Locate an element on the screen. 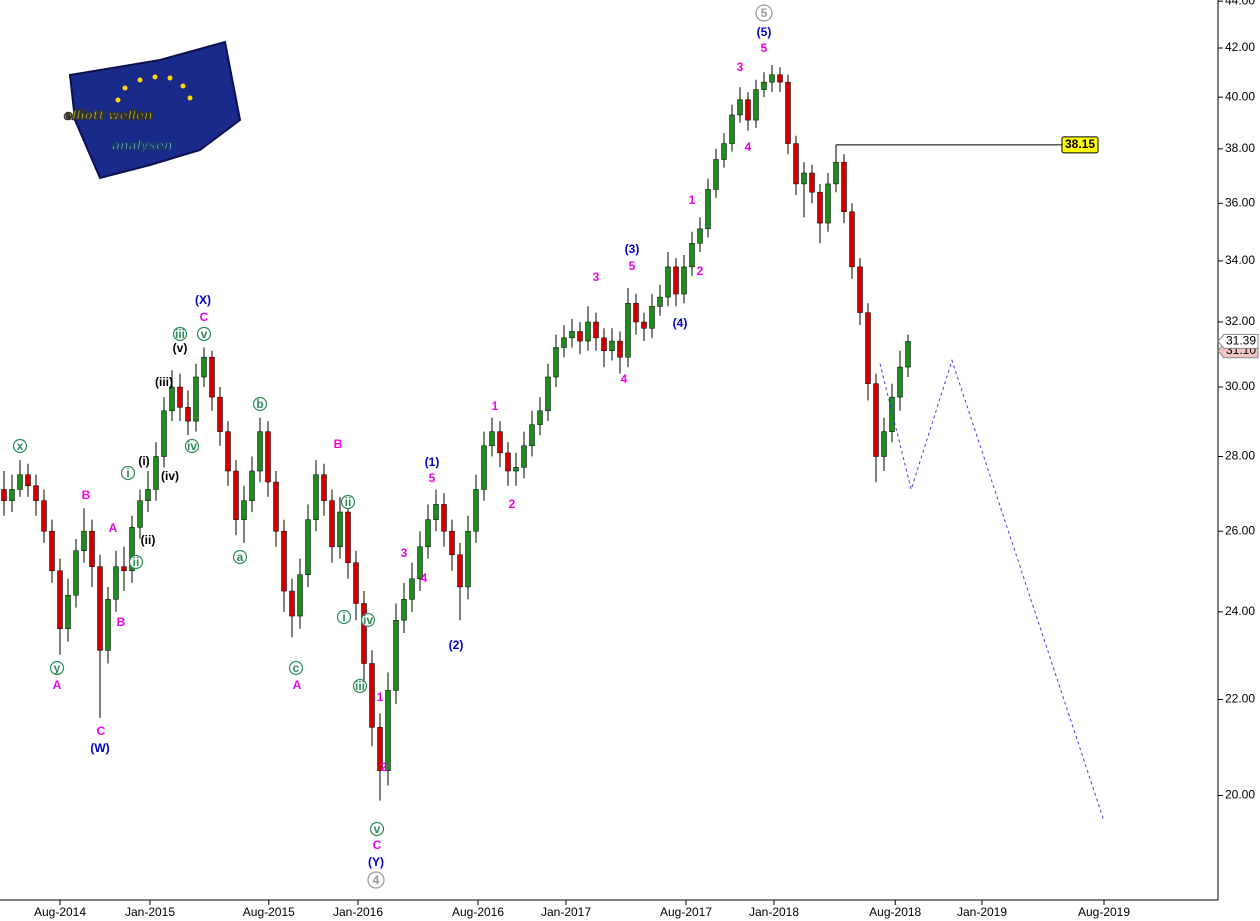 The width and height of the screenshot is (1260, 921). x-tick-label: Aug-2015 is located at coordinates (269, 912).